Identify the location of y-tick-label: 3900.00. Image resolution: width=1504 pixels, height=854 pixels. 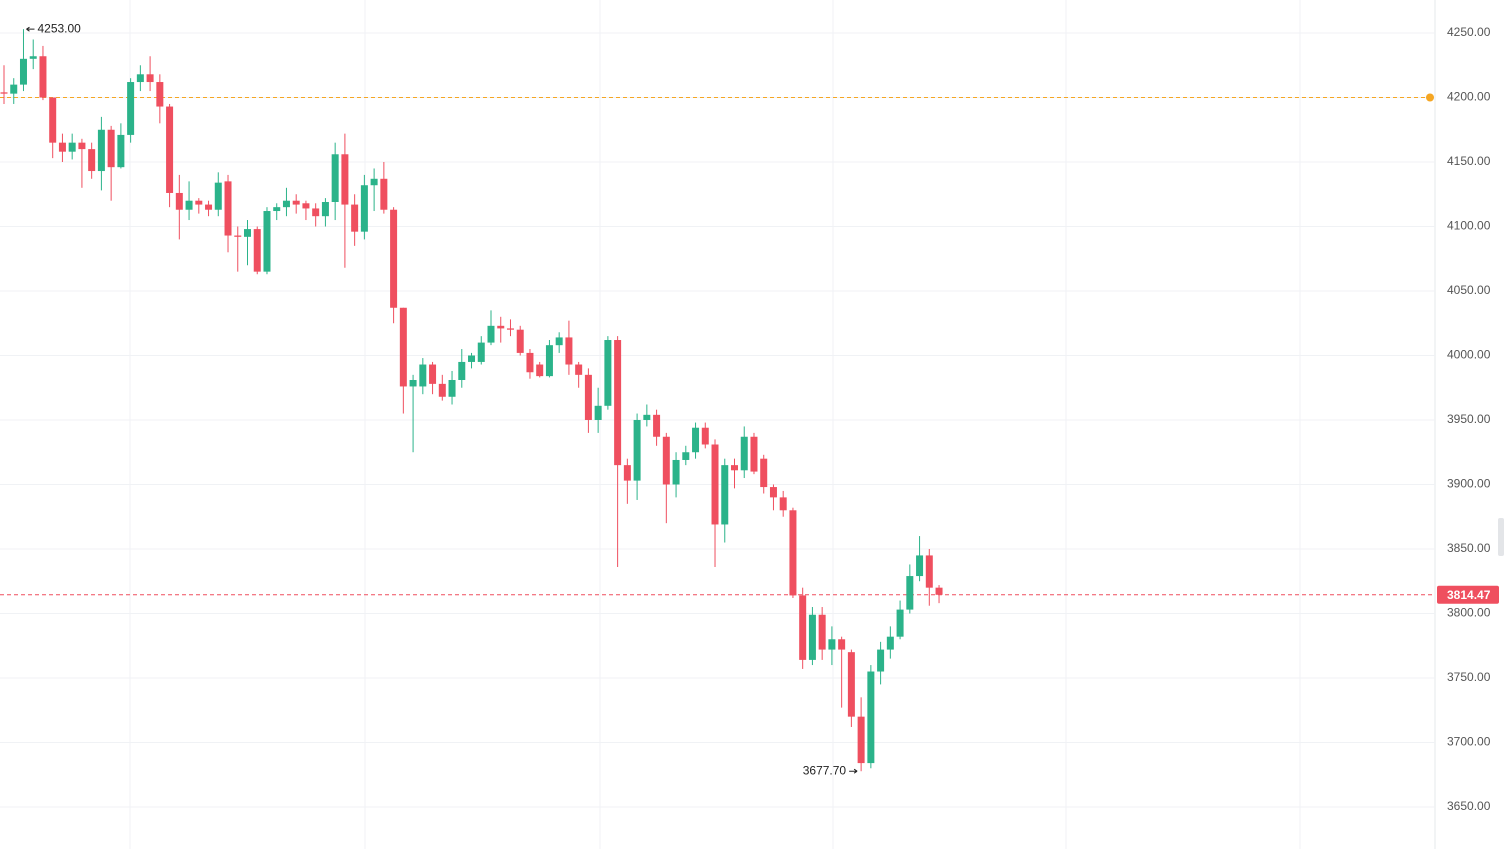
(1469, 484).